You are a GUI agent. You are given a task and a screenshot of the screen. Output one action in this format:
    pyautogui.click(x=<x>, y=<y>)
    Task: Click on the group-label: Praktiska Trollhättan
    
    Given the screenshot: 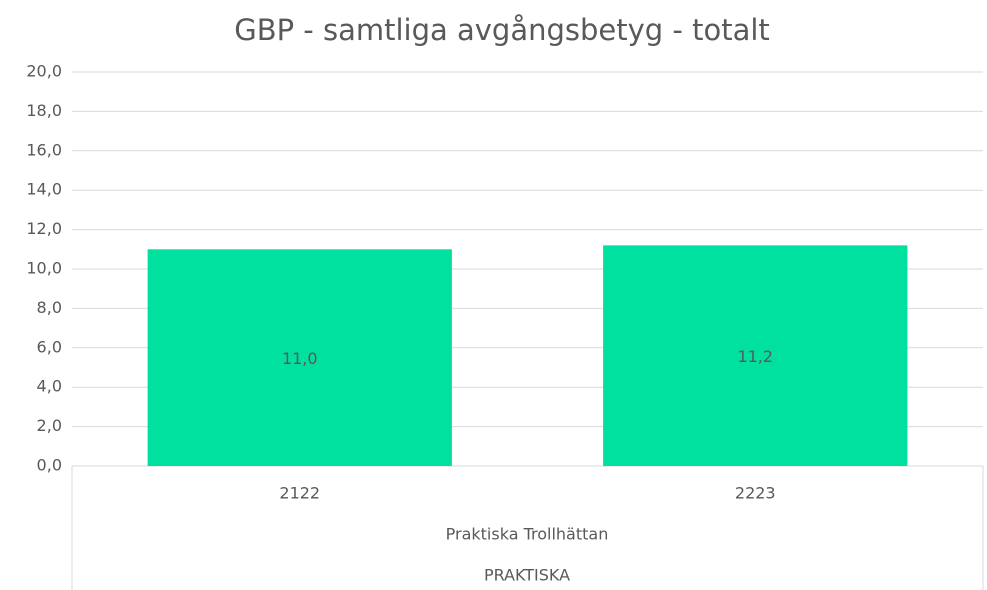 What is the action you would take?
    pyautogui.click(x=527, y=534)
    